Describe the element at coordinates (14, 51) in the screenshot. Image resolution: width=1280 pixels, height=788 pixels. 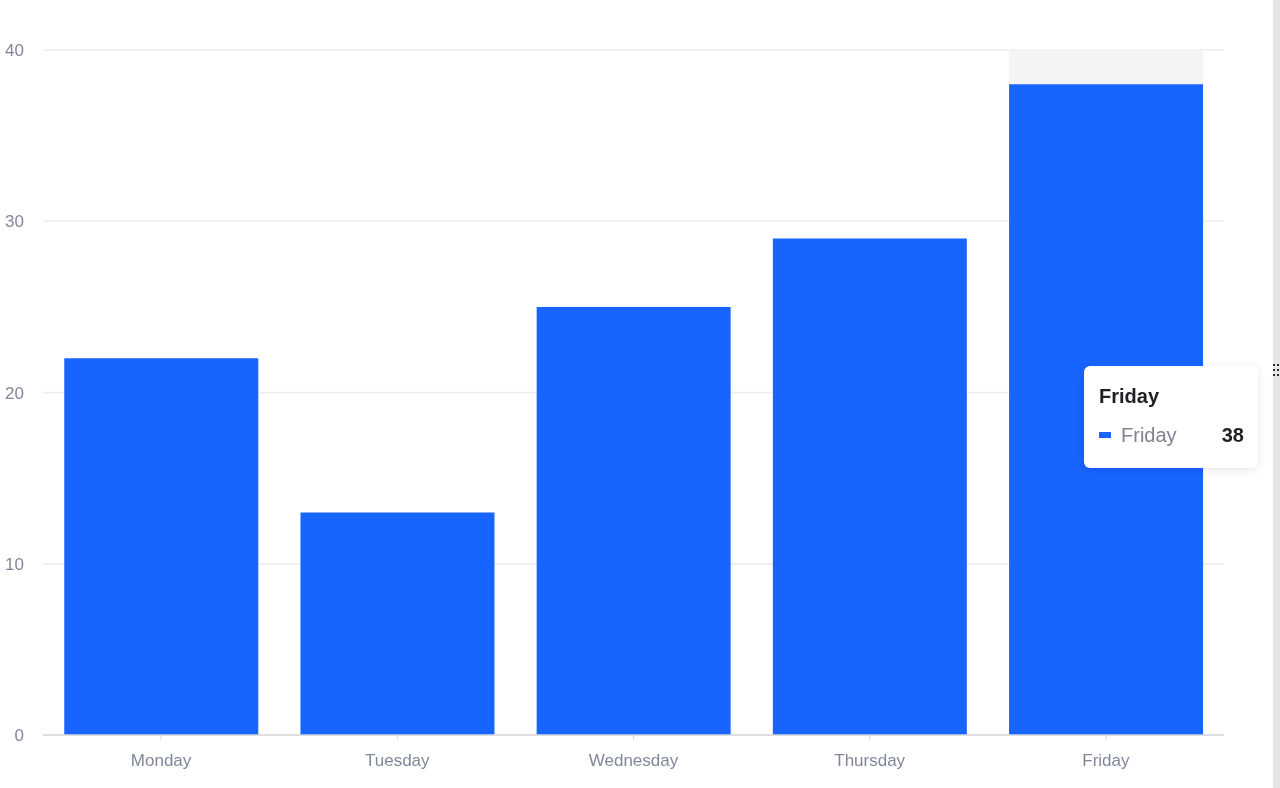
I see `y-tick-label: 40` at that location.